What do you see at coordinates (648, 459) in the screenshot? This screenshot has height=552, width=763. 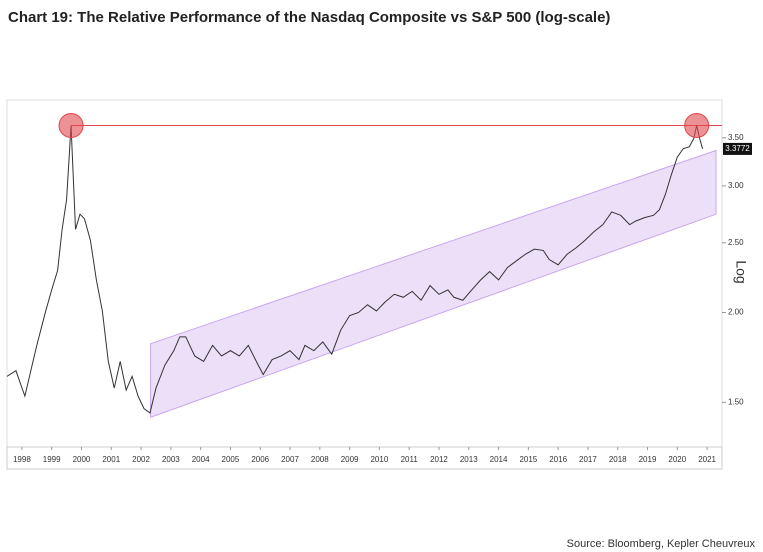 I see `x-tick-label: 2019` at bounding box center [648, 459].